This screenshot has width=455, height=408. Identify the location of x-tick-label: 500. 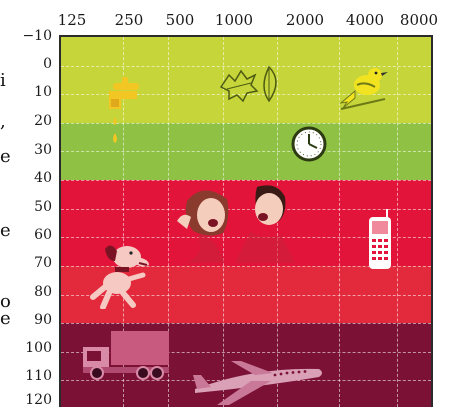
(180, 20).